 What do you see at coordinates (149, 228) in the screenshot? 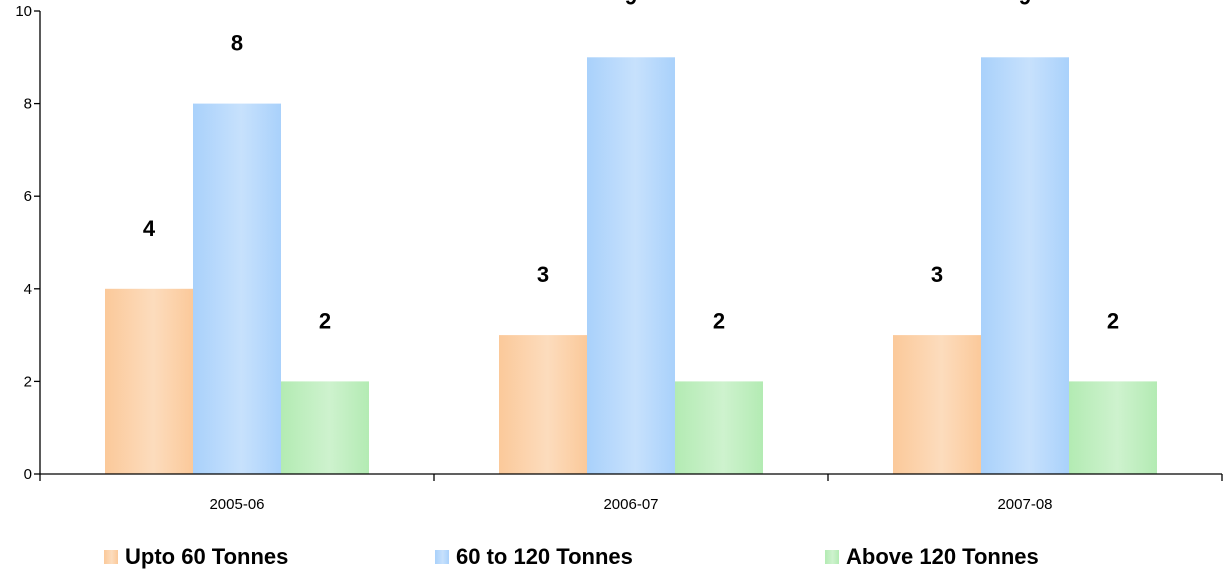
I see `data-label: 4` at bounding box center [149, 228].